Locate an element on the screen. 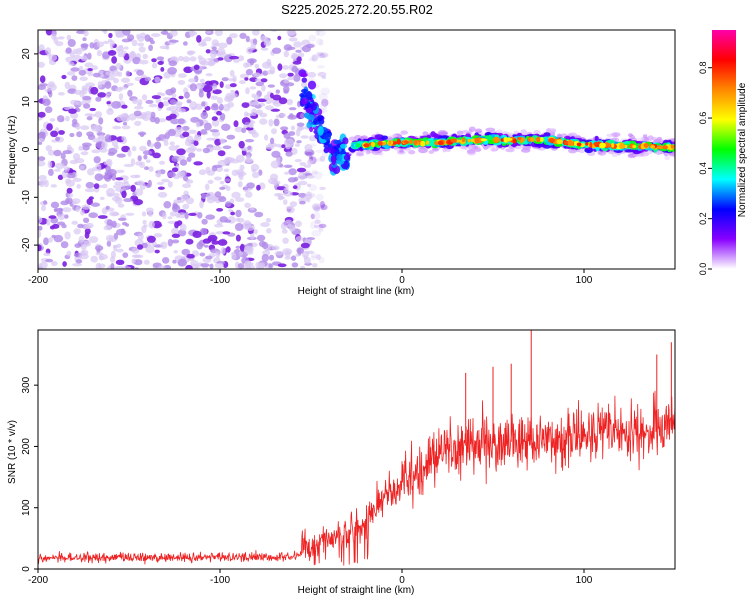 This screenshot has width=750, height=600. y-tick-label: 200 is located at coordinates (26, 446).